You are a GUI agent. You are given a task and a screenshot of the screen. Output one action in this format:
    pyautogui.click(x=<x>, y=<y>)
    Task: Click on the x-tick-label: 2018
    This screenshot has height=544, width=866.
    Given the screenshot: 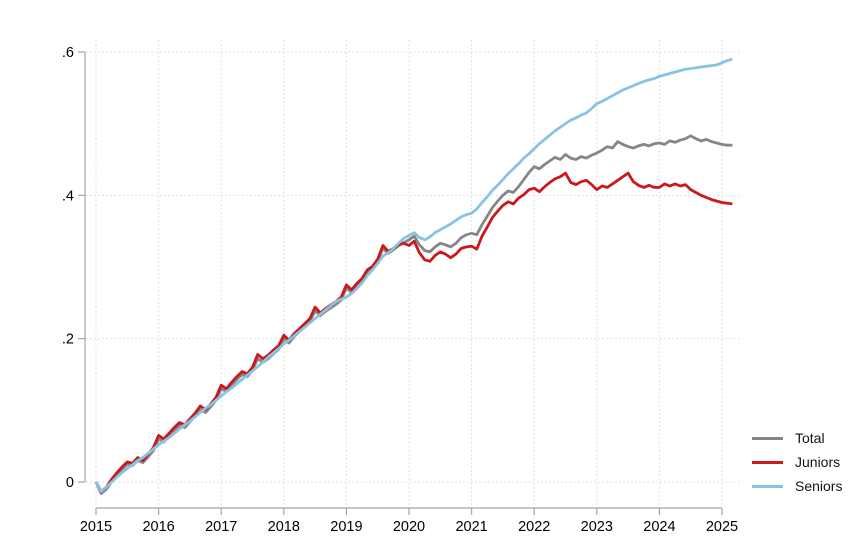 What is the action you would take?
    pyautogui.click(x=284, y=527)
    